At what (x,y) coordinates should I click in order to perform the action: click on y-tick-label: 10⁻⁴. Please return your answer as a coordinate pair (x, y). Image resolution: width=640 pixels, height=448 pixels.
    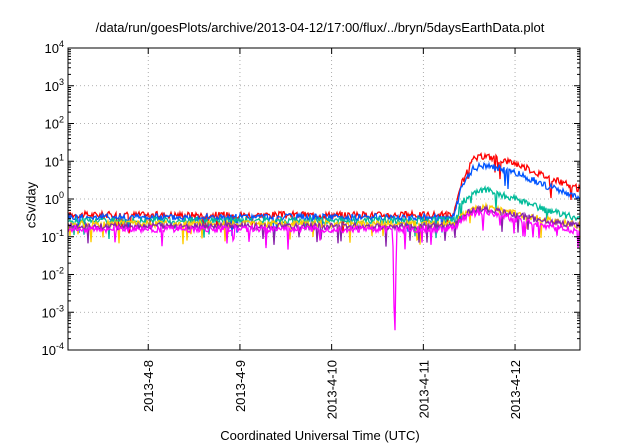
    Looking at the image, I should click on (53, 349).